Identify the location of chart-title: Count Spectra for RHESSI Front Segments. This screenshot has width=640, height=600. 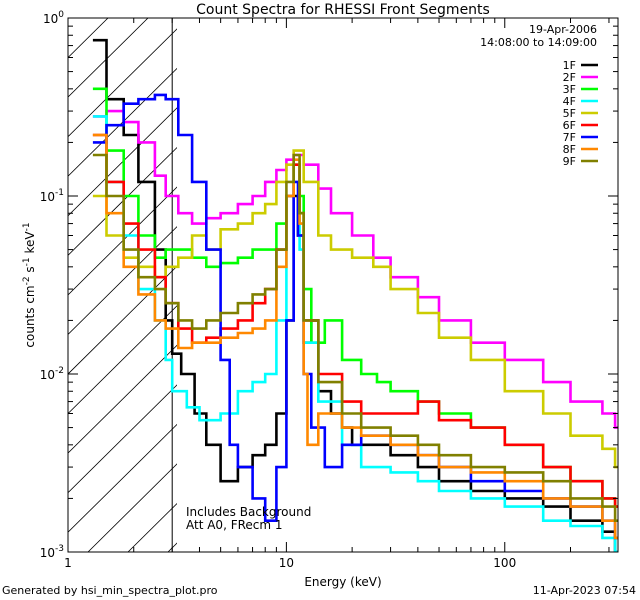
(343, 10).